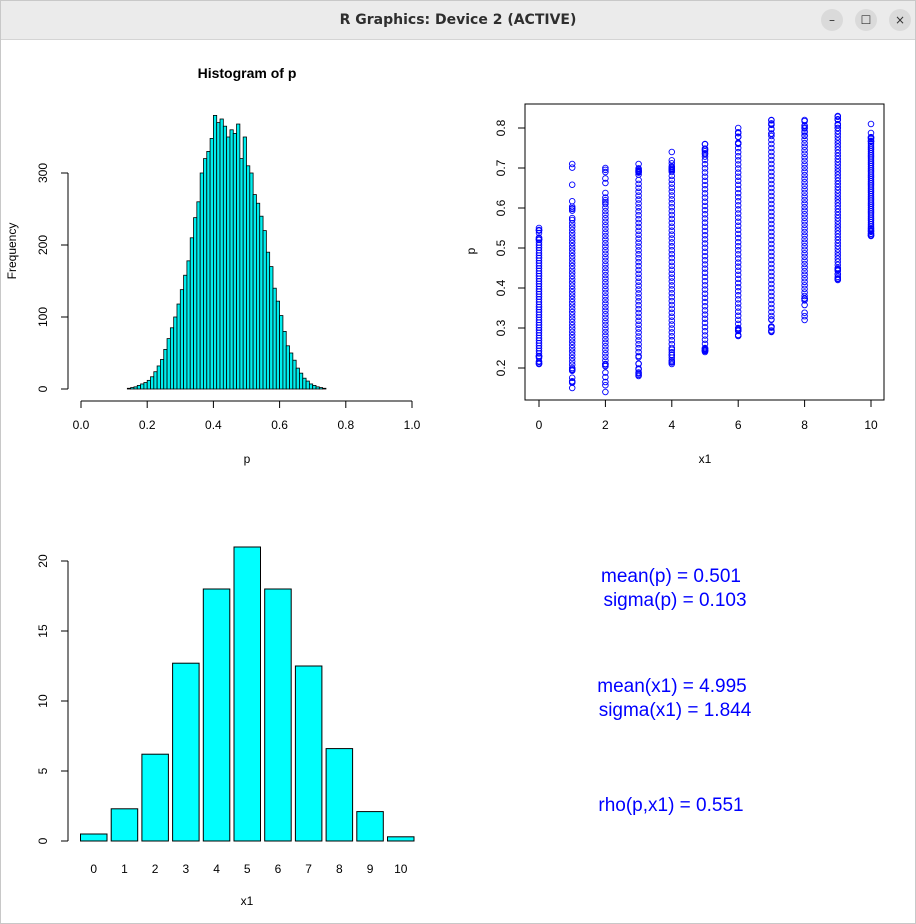 The image size is (916, 924). Describe the element at coordinates (93, 869) in the screenshot. I see `barplot-category-label: 0` at that location.